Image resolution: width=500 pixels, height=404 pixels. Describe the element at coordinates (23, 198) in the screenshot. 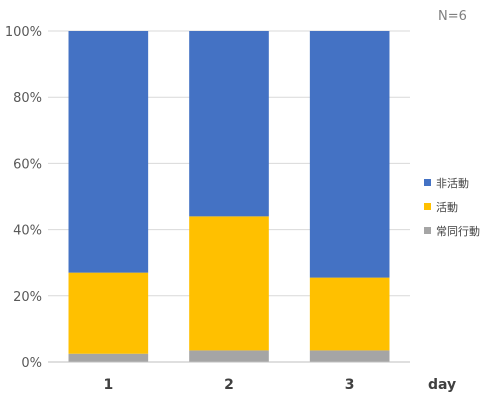

I see `y-axis-ticks: 0% 20% 40% 60% 80% 100%` at that location.